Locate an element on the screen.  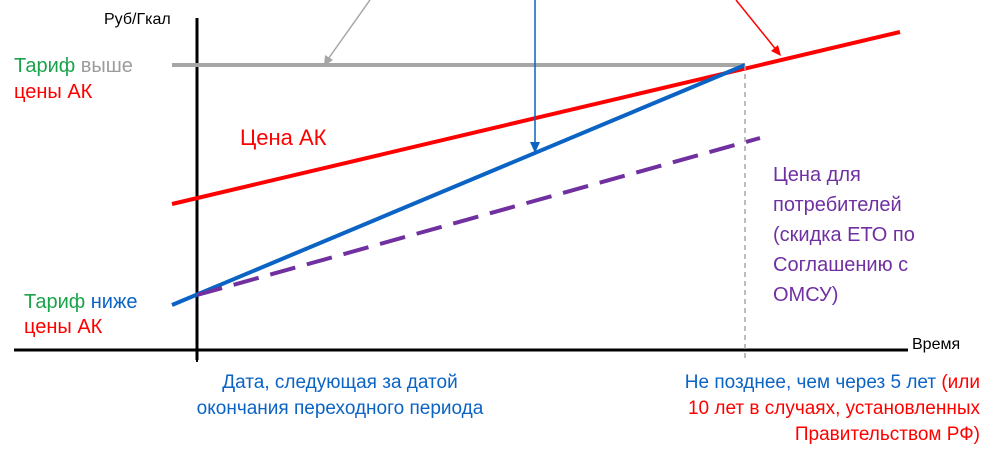
below-word: ниже is located at coordinates (114, 302).